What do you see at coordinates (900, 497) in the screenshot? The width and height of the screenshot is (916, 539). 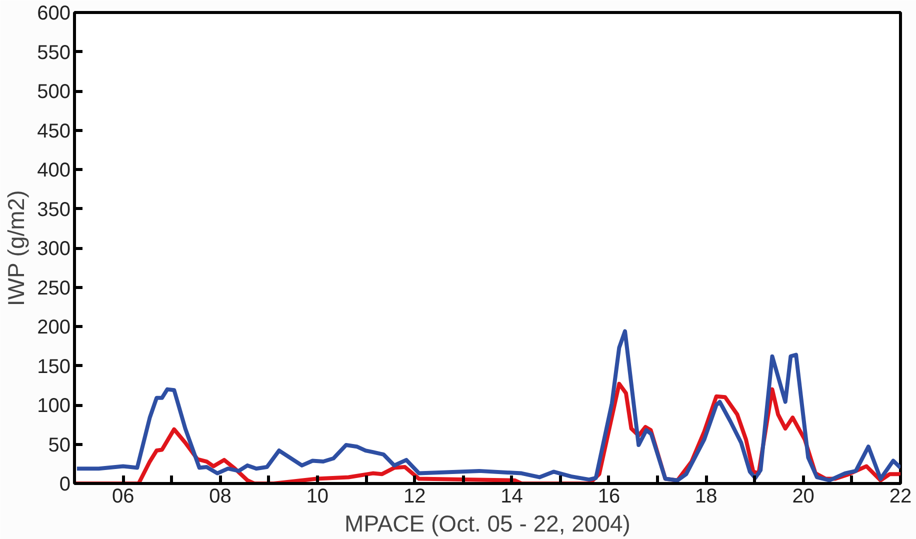 I see `x-tick-label: 22` at bounding box center [900, 497].